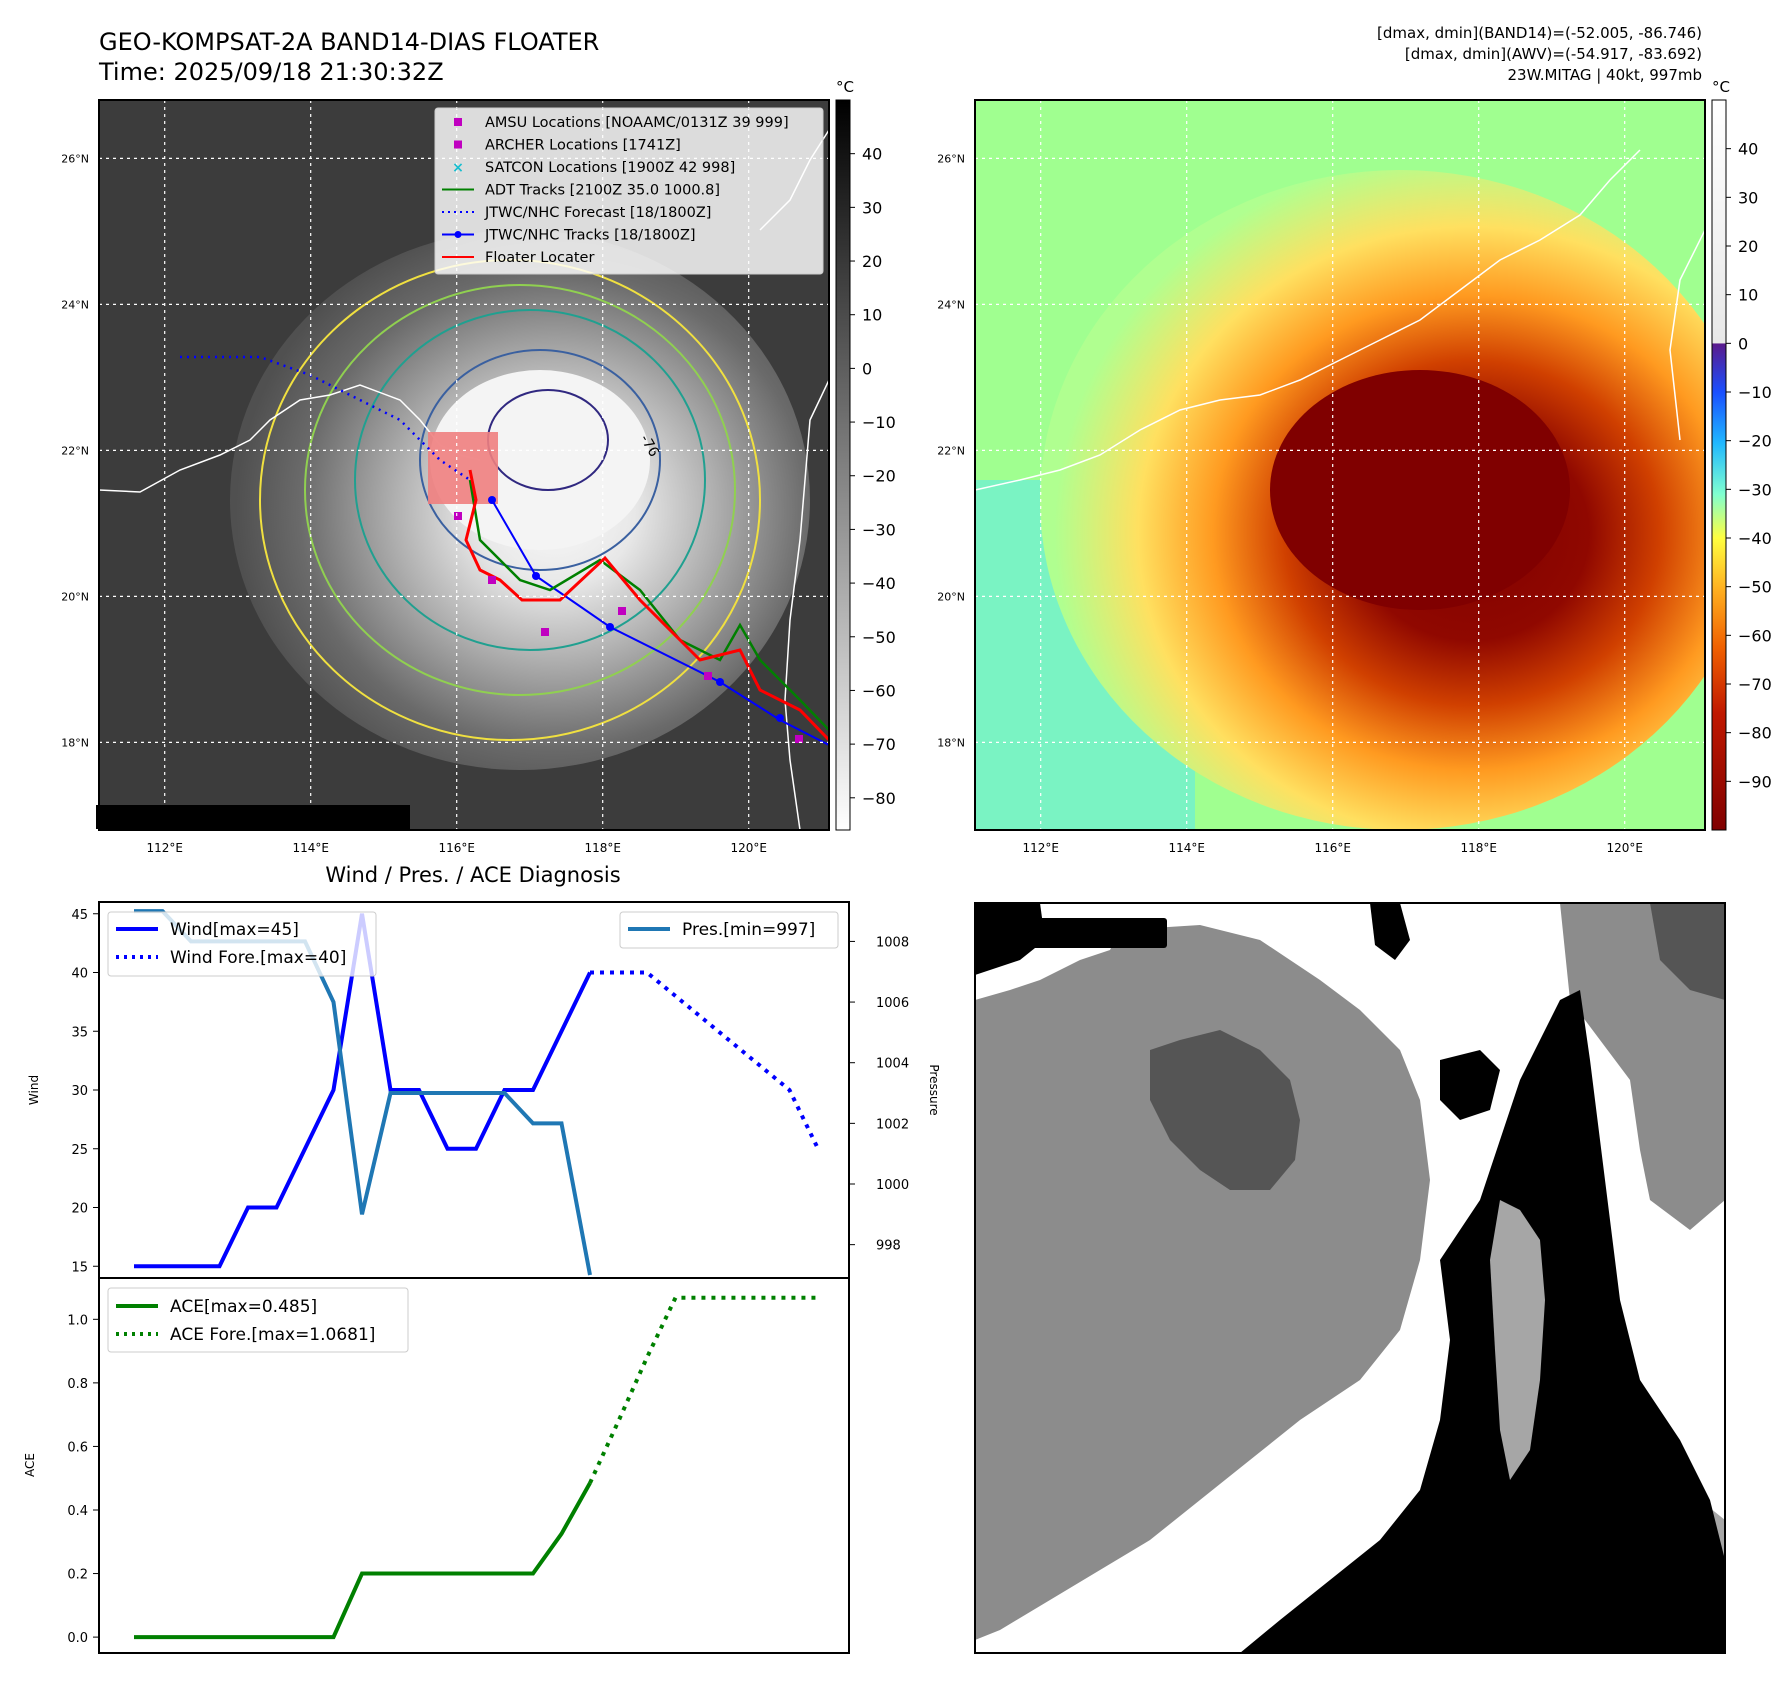 Image resolution: width=1792 pixels, height=1690 pixels. Describe the element at coordinates (892, 942) in the screenshot. I see `pressure-ytick-label: 1008` at that location.